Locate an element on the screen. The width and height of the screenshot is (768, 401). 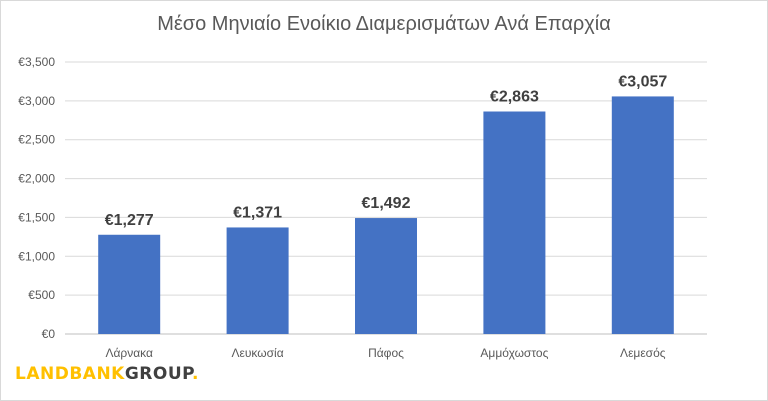
x-tick-label: Πάφος is located at coordinates (386, 353).